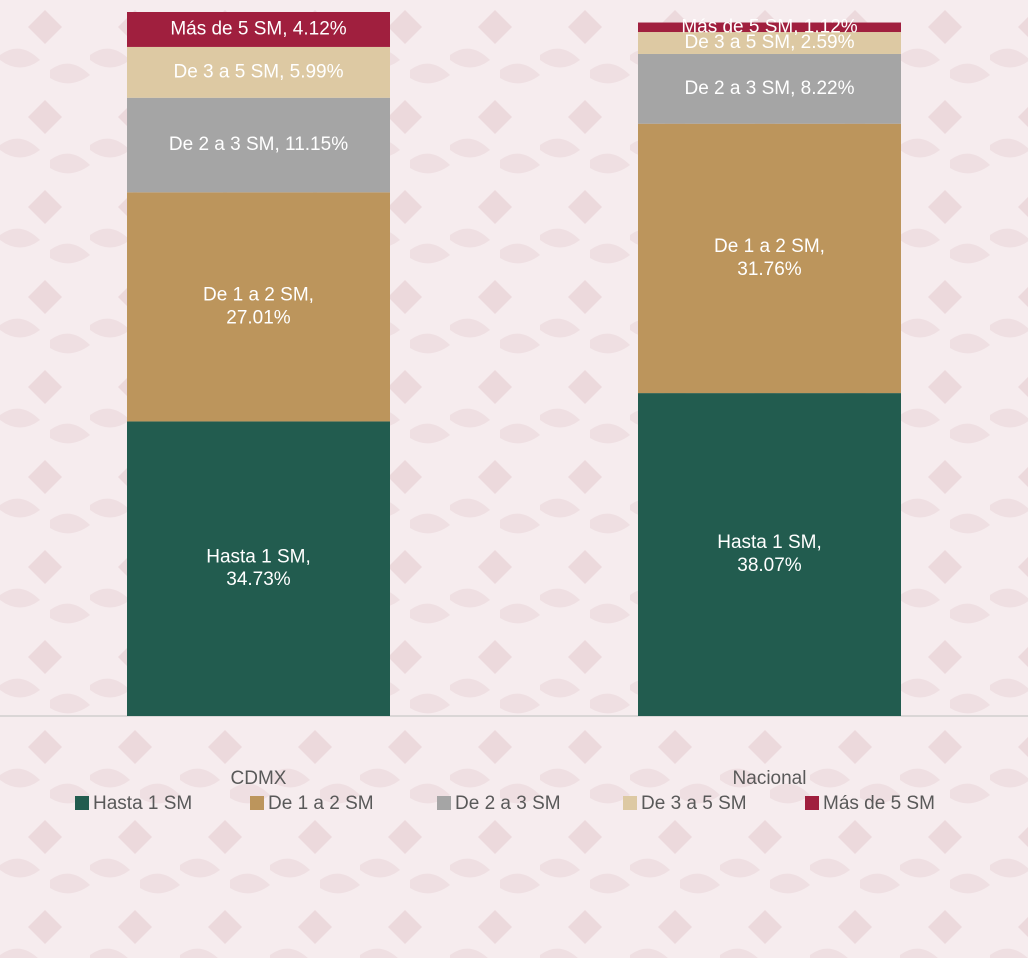  Describe the element at coordinates (321, 803) in the screenshot. I see `legend-label: De 1 a 2 SM` at that location.